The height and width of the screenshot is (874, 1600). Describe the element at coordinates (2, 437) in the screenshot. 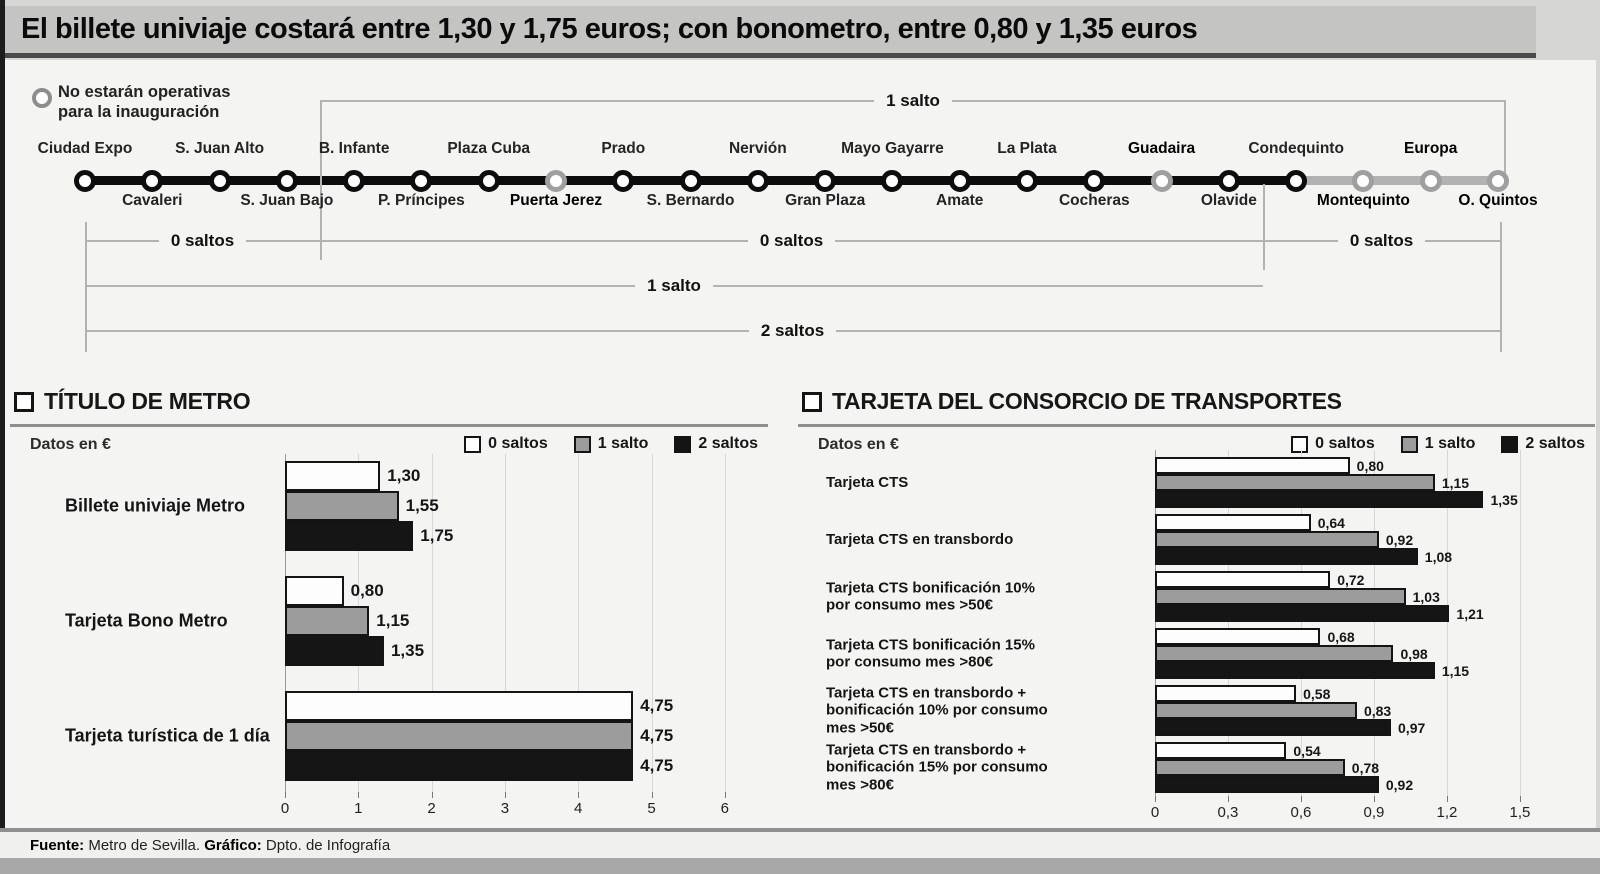

I see `page-left-edge` at that location.